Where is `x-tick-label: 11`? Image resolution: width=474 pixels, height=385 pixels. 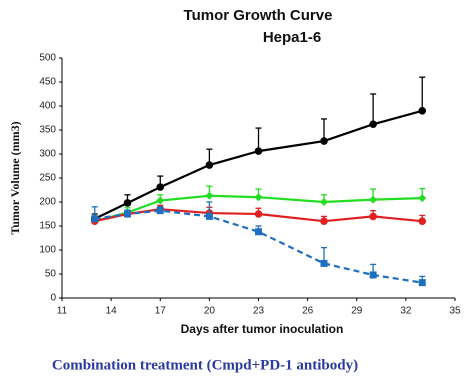
x-tick-label: 11 is located at coordinates (62, 311).